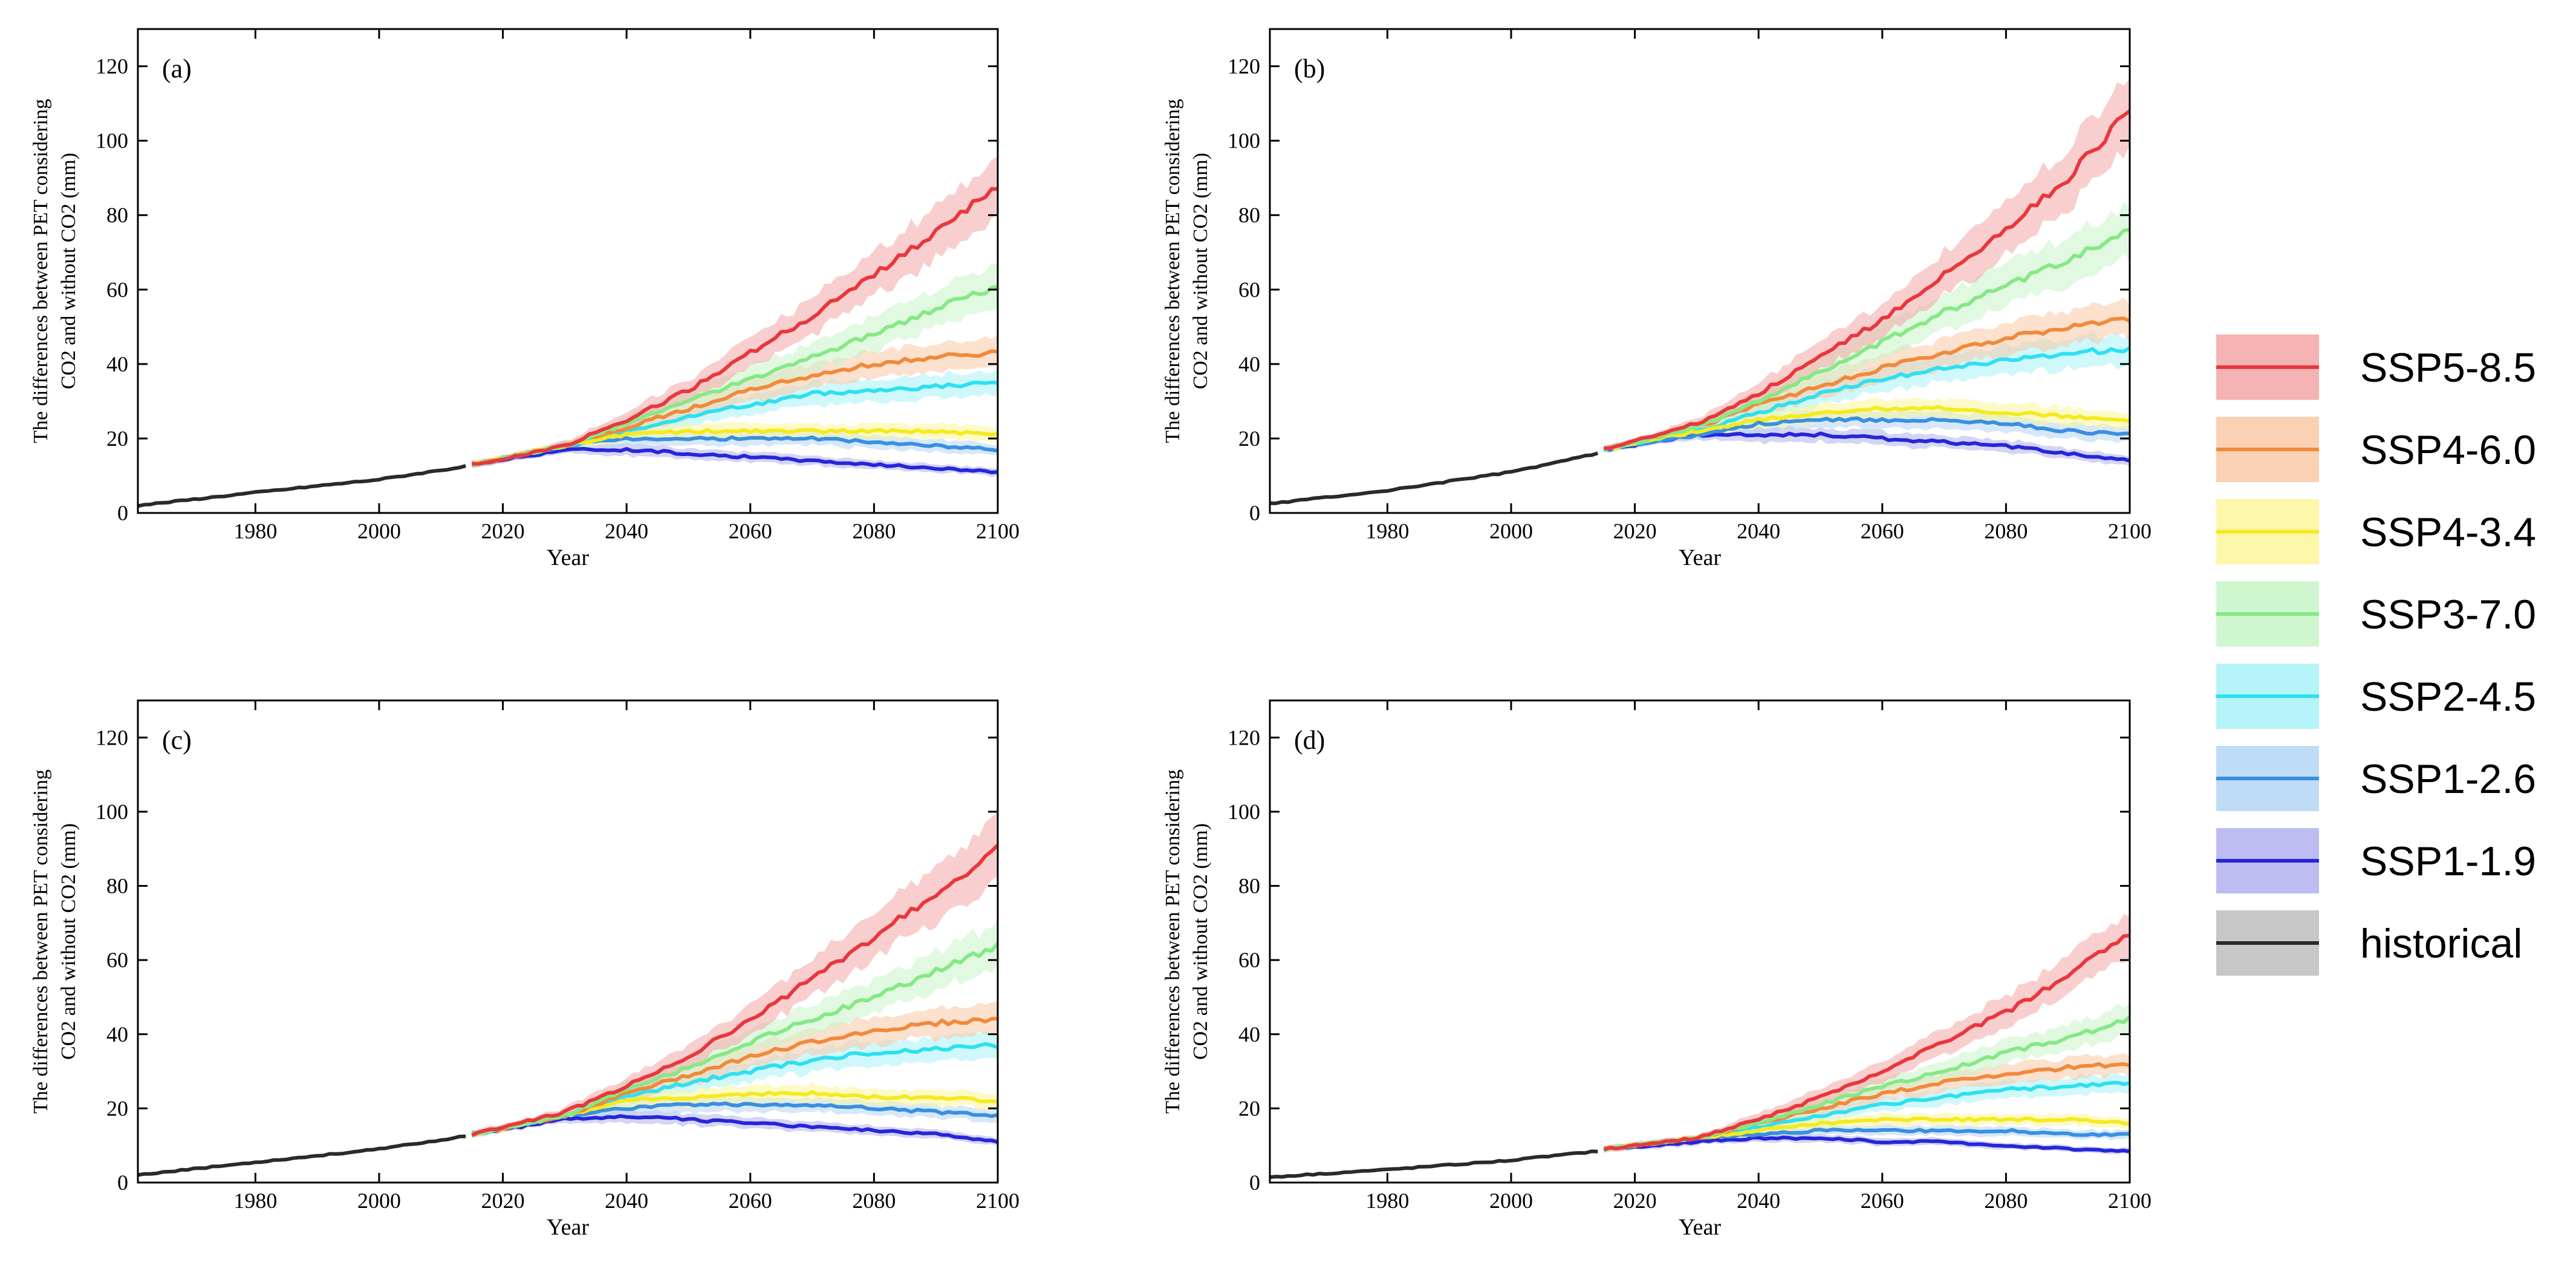 This screenshot has width=2576, height=1263. I want to click on legend-label: SSP1-2.6, so click(2448, 779).